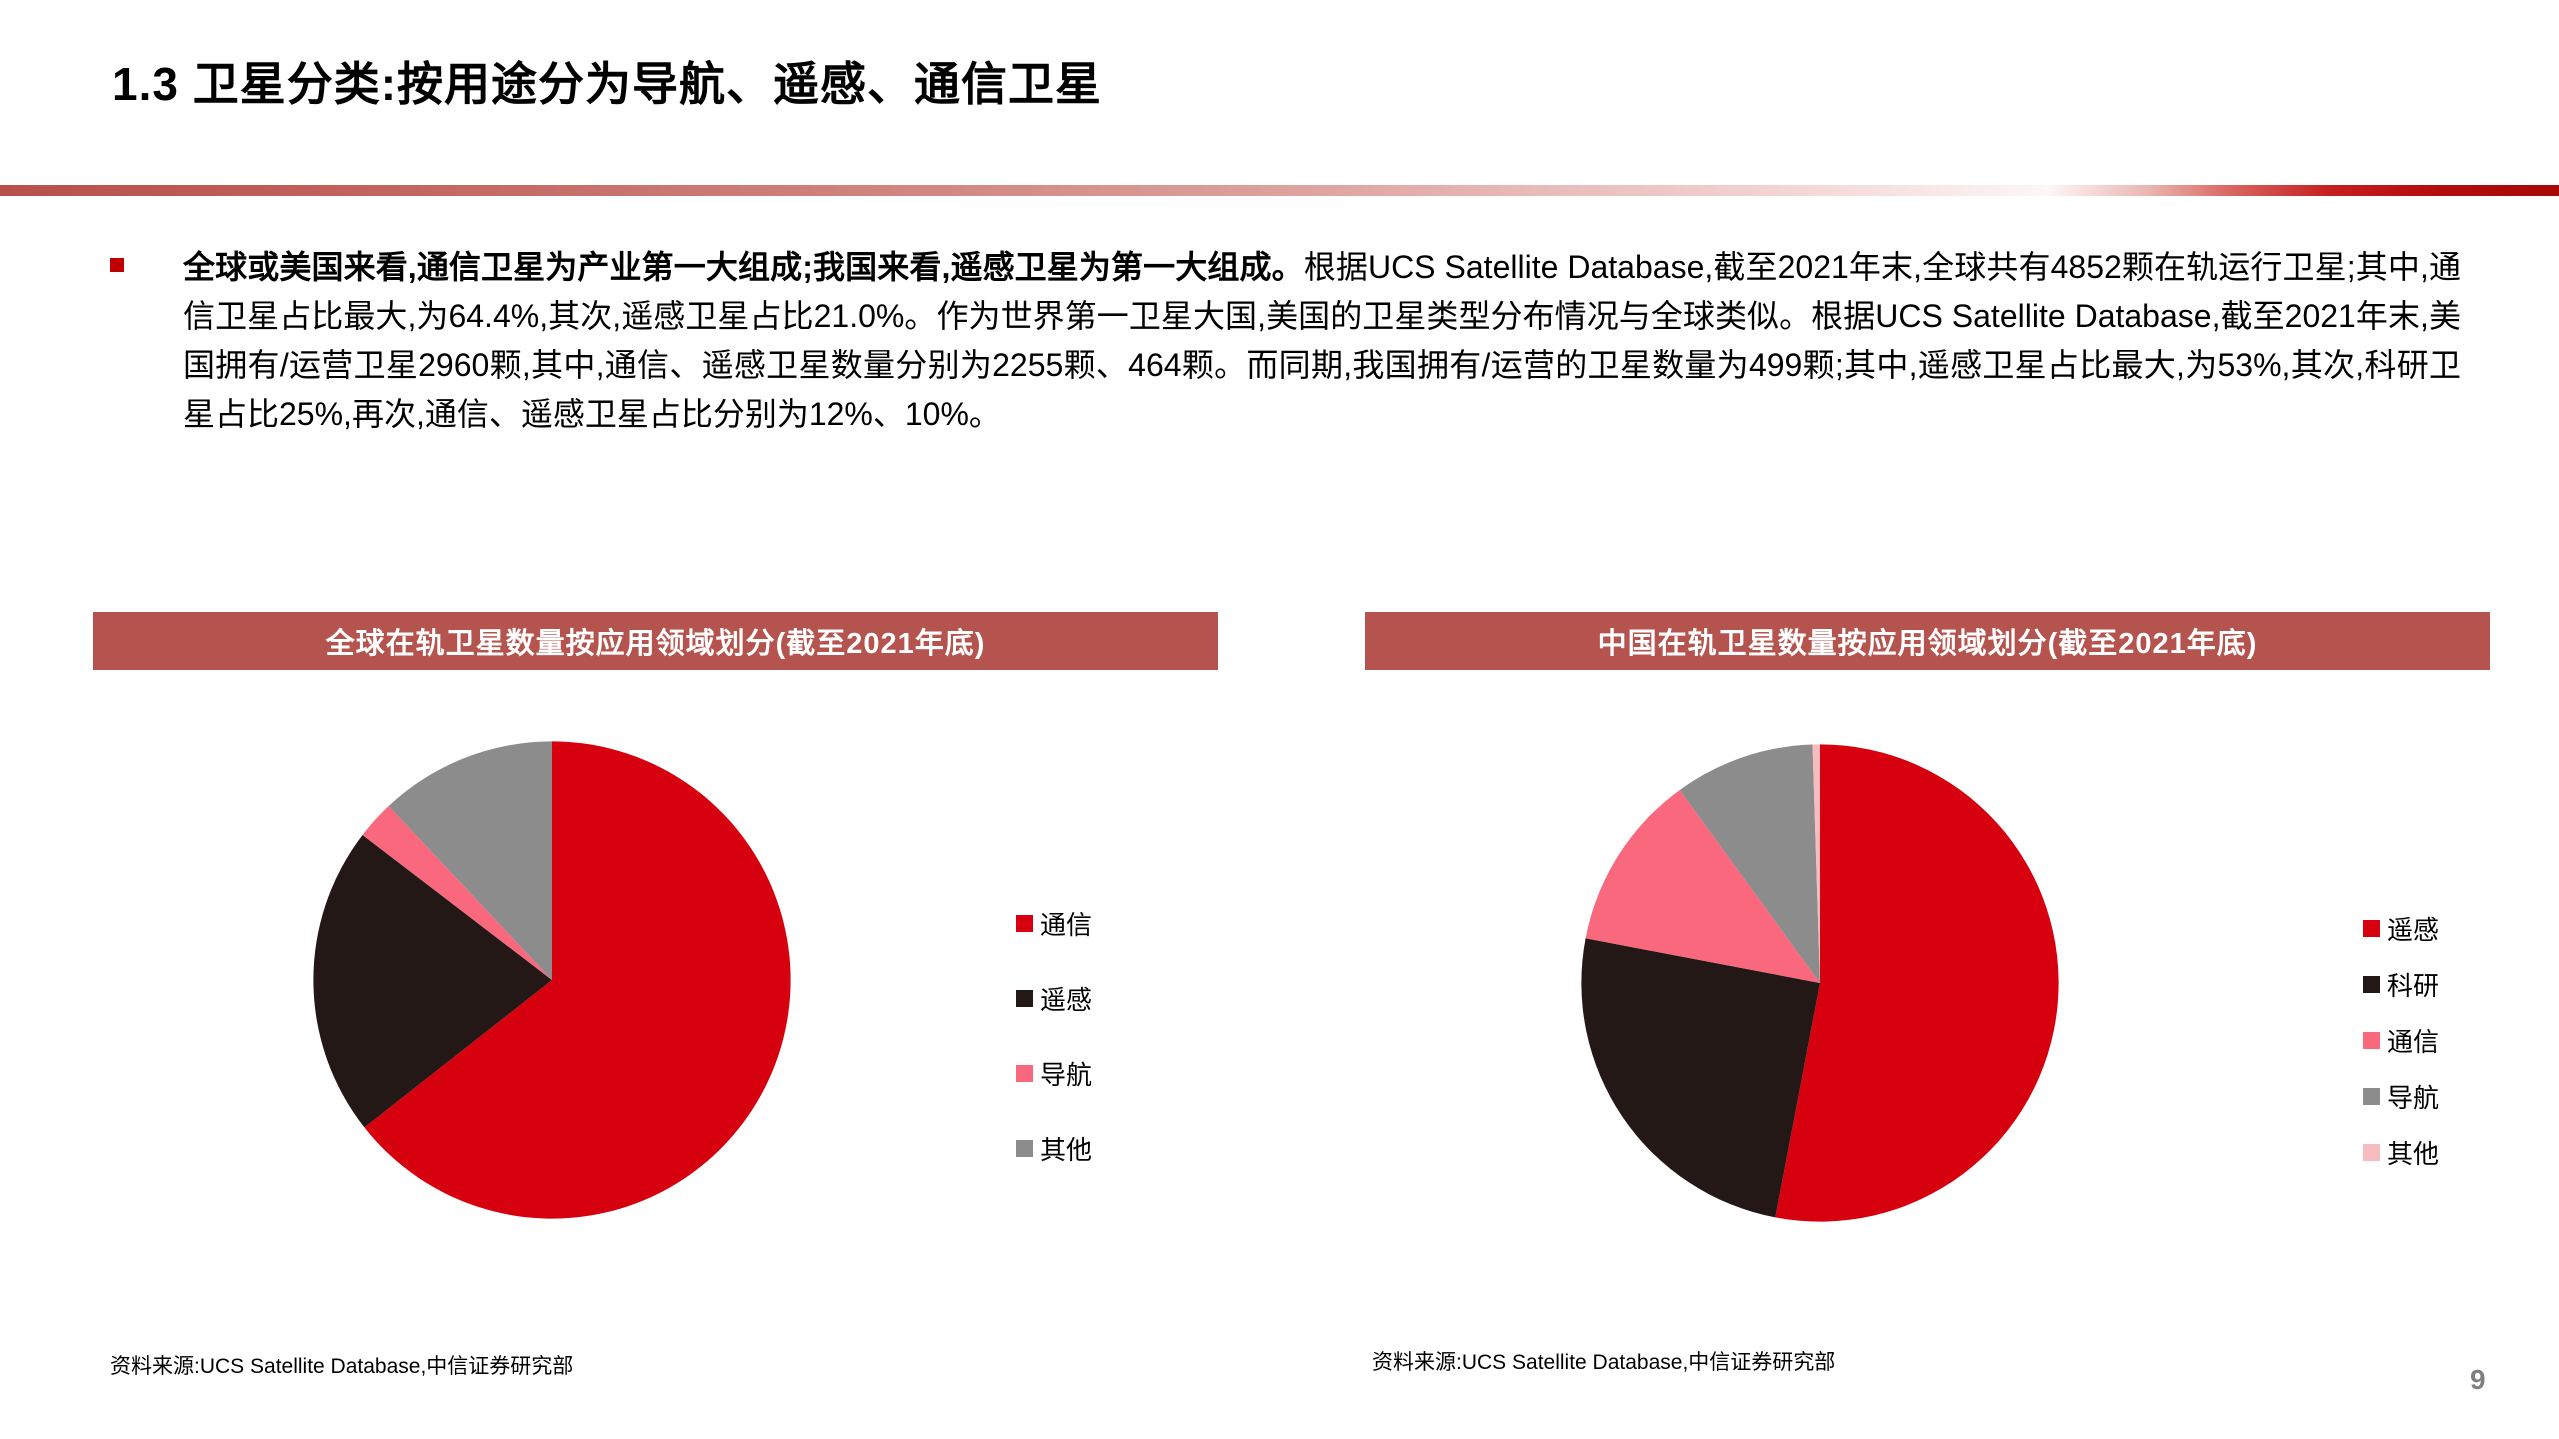 This screenshot has height=1439, width=2559. Describe the element at coordinates (2413, 986) in the screenshot. I see `legend-label: 科研` at that location.